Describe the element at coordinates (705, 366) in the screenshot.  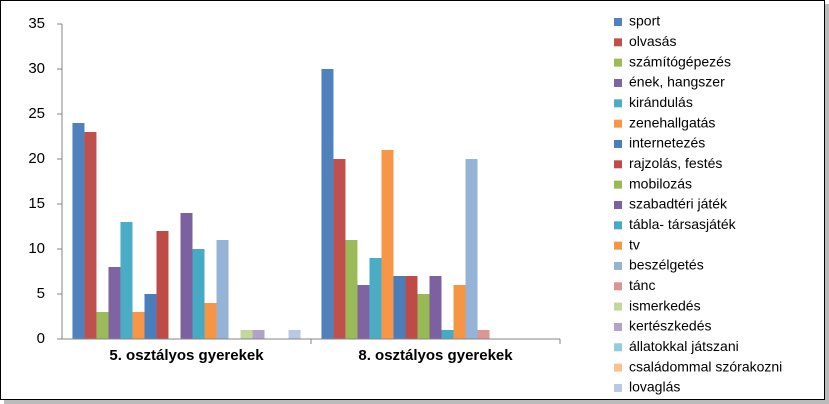
I see `legend-label: családommal szórakozni` at that location.